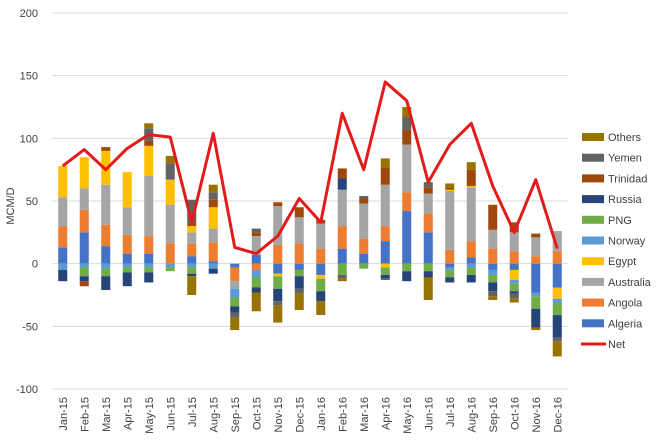  What do you see at coordinates (171, 414) in the screenshot?
I see `x-tick-label: Jun-15` at bounding box center [171, 414].